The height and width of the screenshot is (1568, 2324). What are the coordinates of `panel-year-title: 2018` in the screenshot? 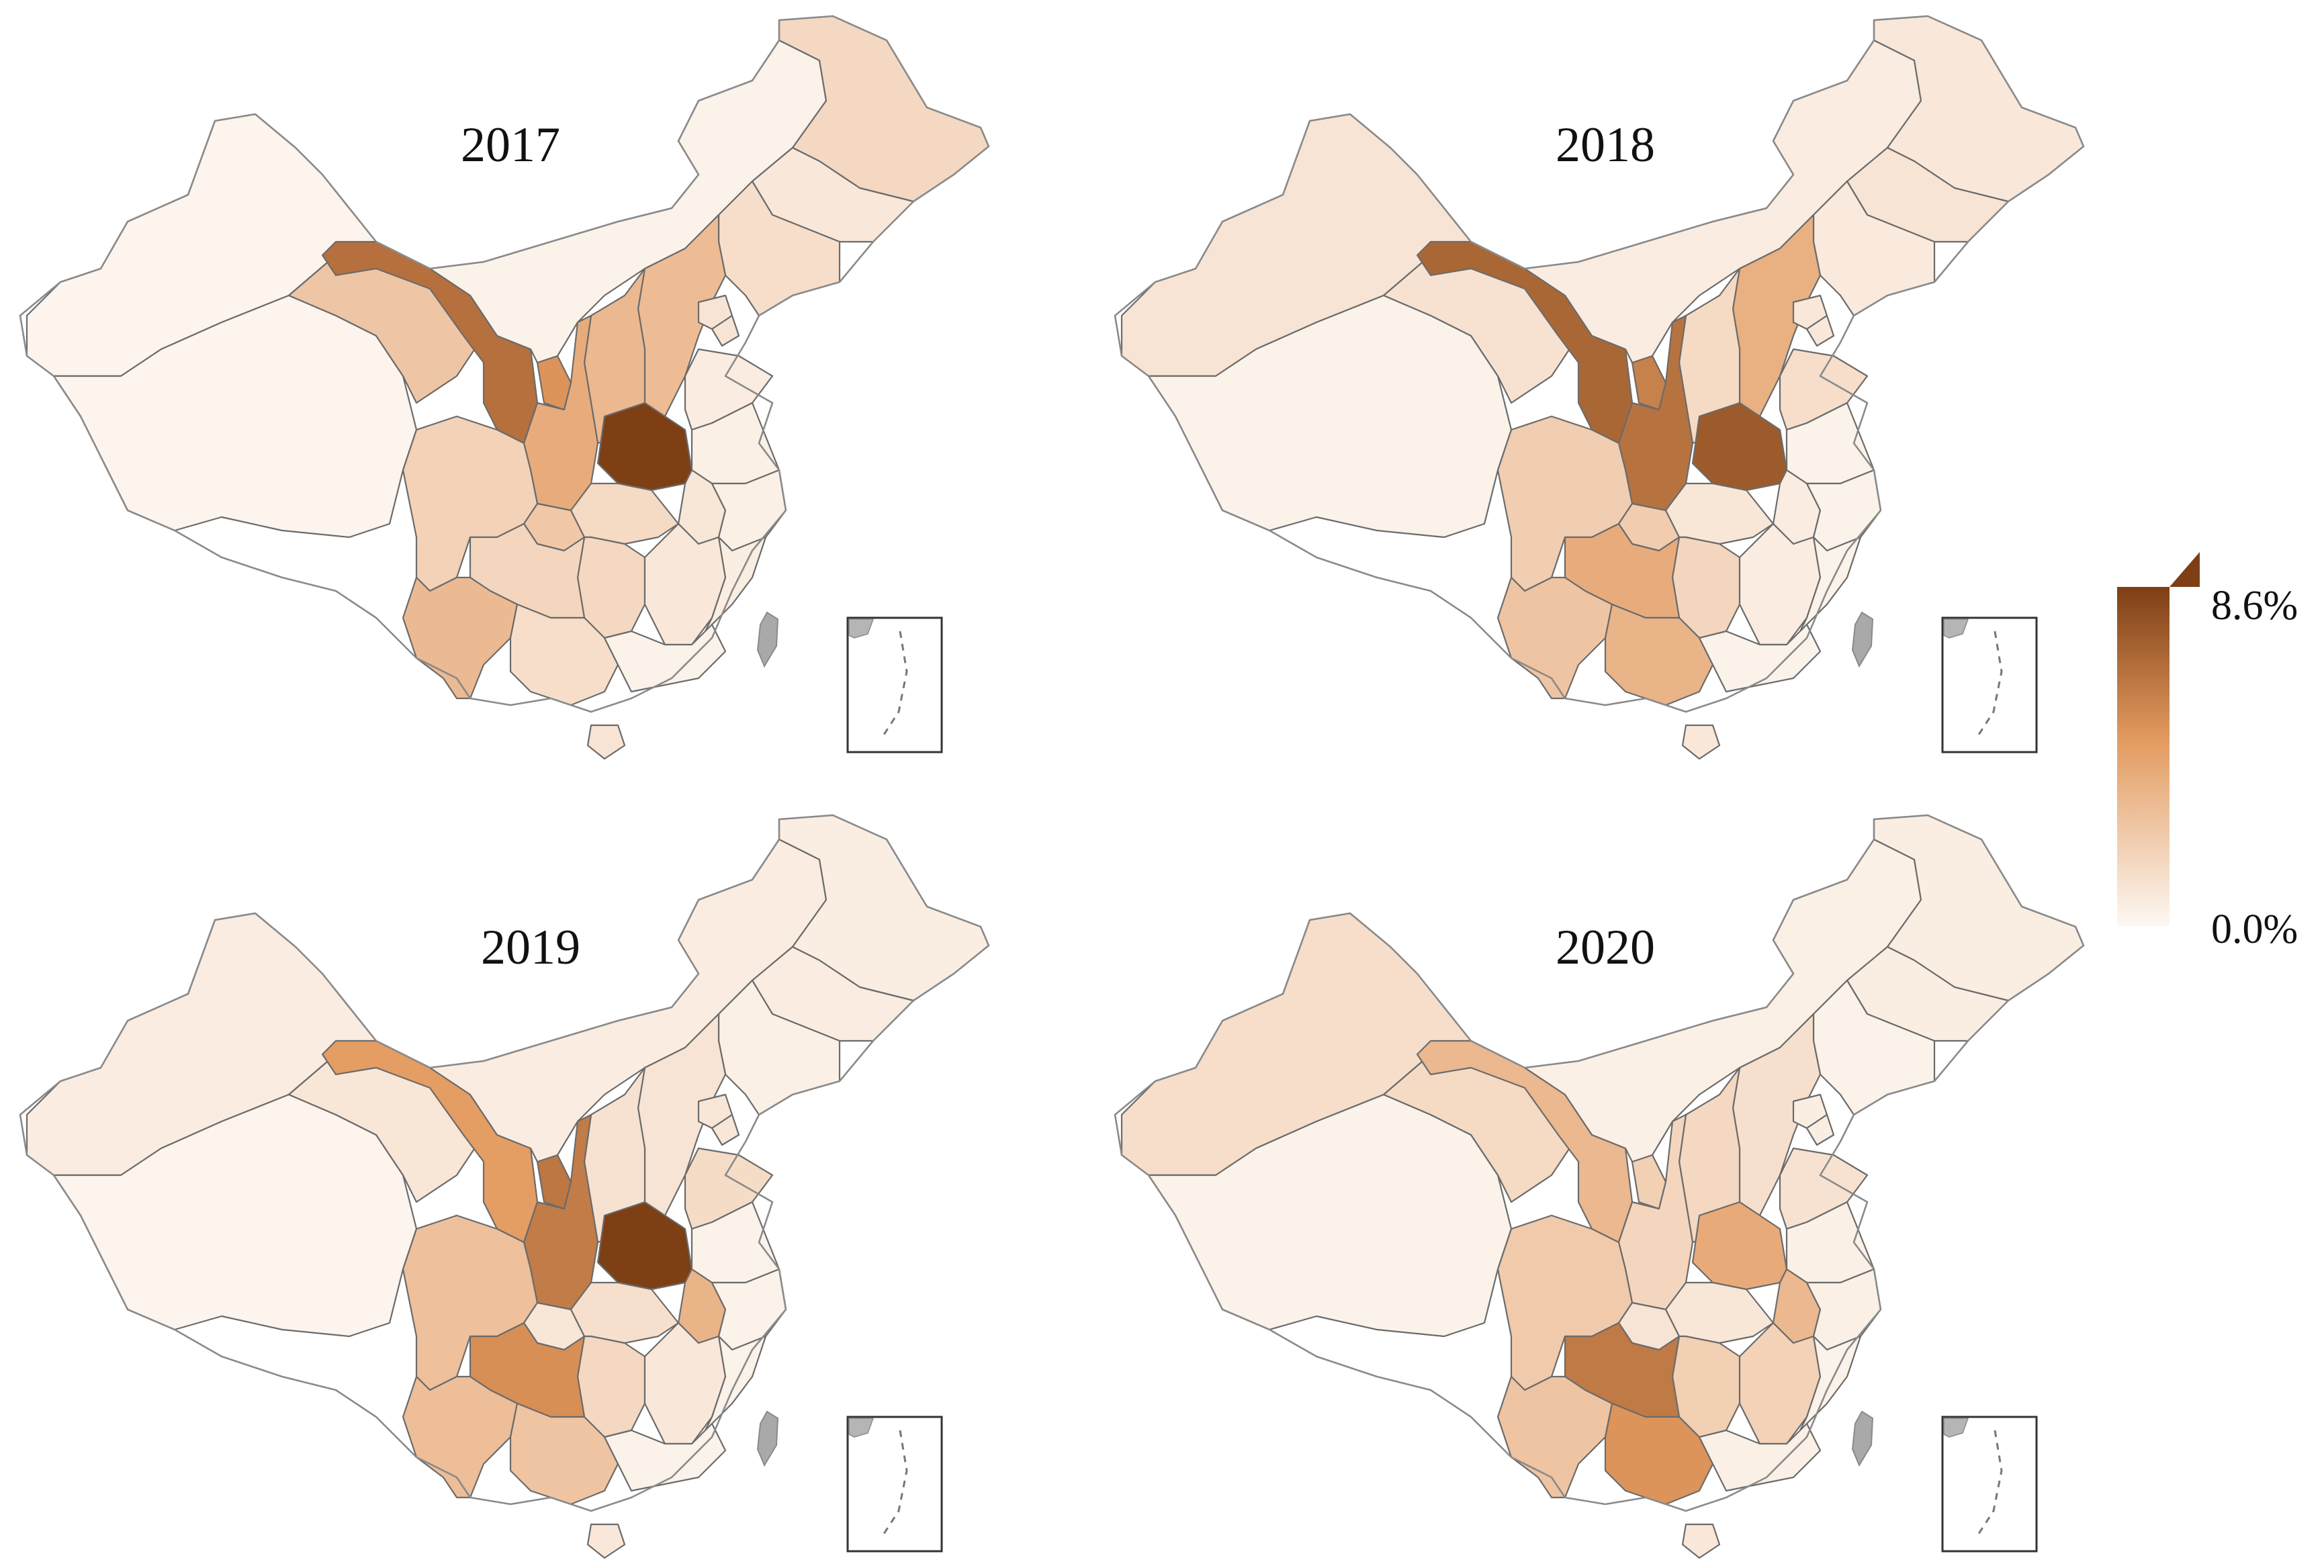 It's located at (1605, 145).